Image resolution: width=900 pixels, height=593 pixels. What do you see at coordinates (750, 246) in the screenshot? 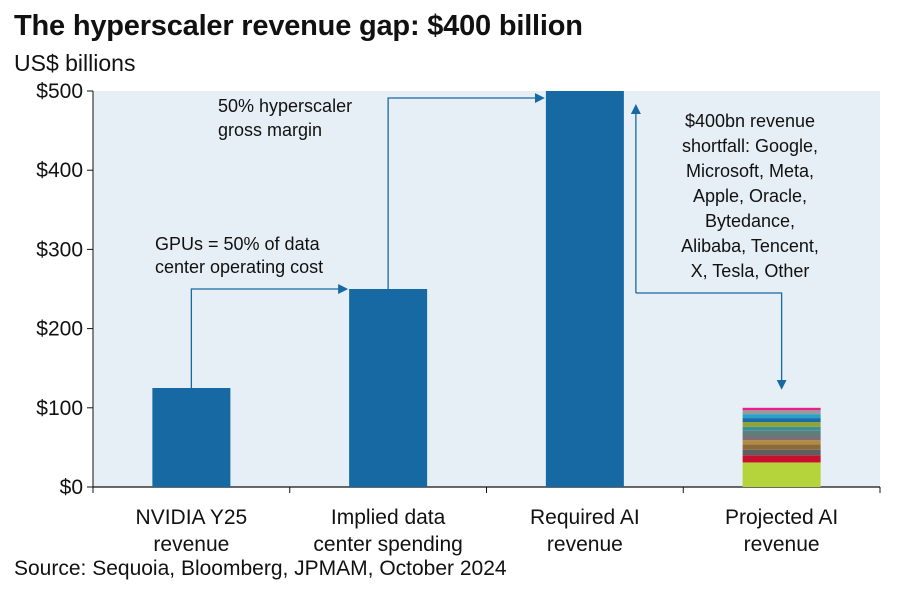
I see `annotation-label: Alibaba, Tencent,` at bounding box center [750, 246].